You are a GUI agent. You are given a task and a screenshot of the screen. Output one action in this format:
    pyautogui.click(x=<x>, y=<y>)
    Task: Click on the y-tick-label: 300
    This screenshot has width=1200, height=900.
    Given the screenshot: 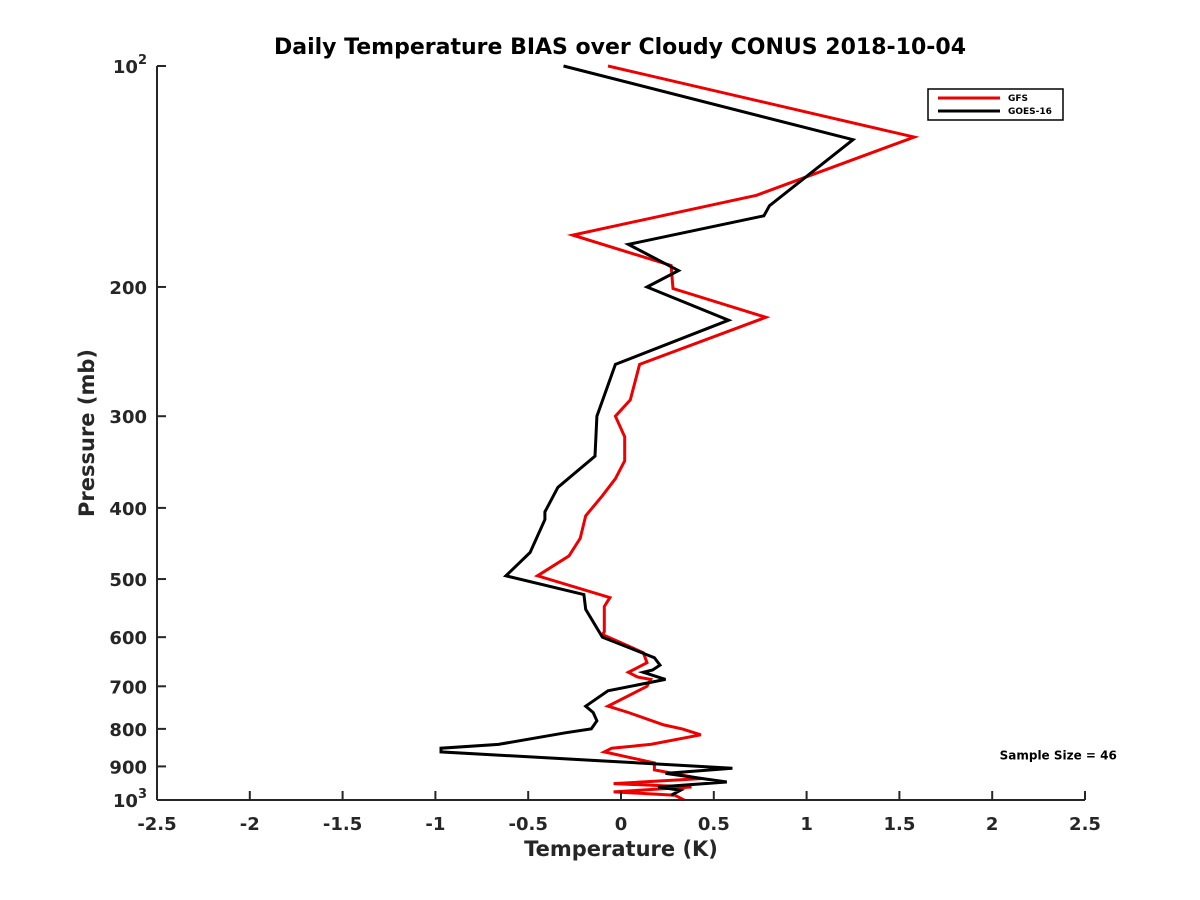 What is the action you would take?
    pyautogui.click(x=128, y=417)
    